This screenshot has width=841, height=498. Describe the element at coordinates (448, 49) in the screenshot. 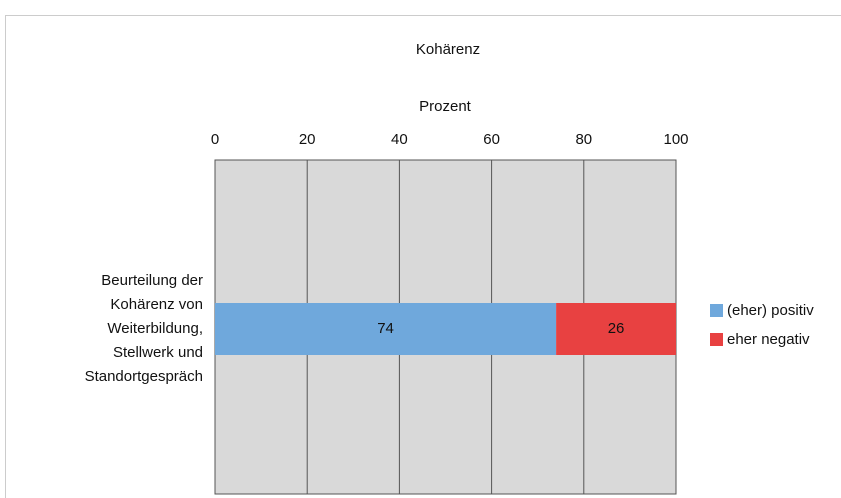

I see `chart-title: Kohärenz` at that location.